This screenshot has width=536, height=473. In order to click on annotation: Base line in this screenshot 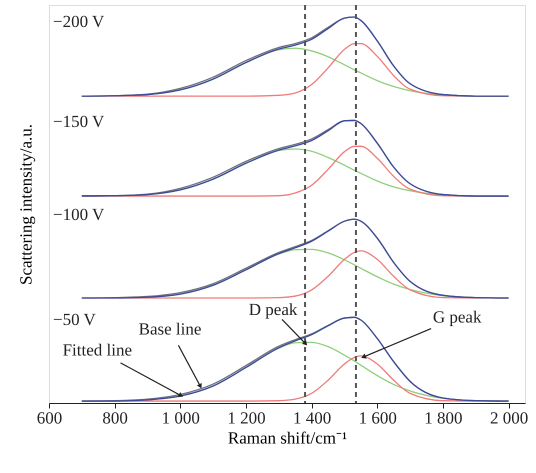, I will do `click(170, 329)`.